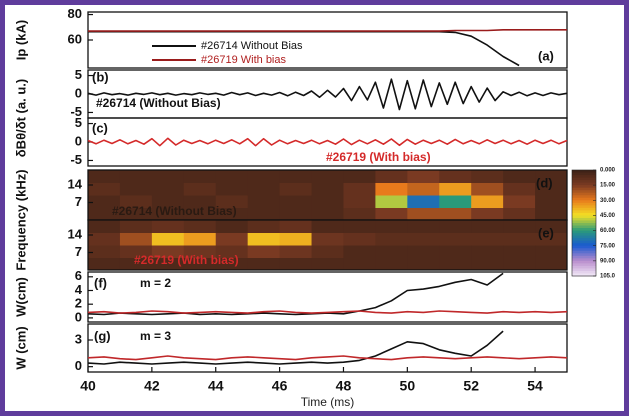 The image size is (629, 416). Describe the element at coordinates (88, 386) in the screenshot. I see `x-tick-label: 40` at that location.